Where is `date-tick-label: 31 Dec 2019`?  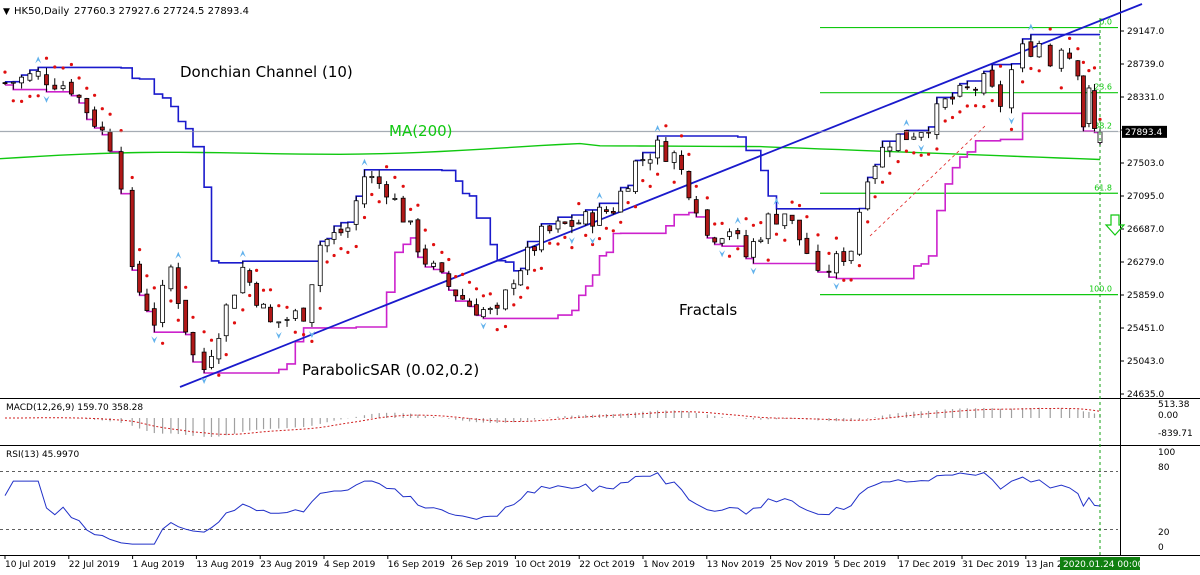 date-tick-label: 31 Dec 2019 is located at coordinates (991, 565).